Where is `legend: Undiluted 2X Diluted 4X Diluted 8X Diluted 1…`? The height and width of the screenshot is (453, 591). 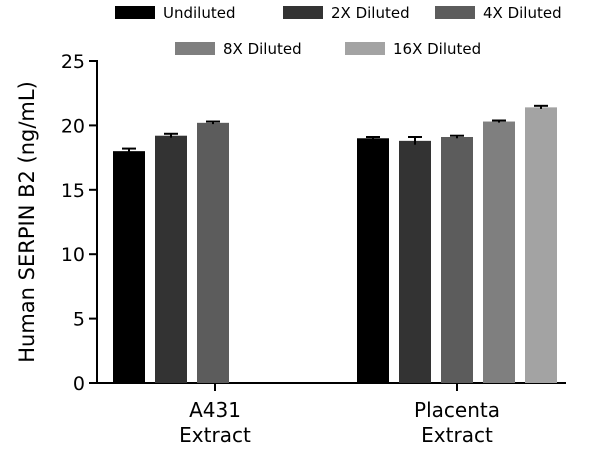 legend: Undiluted 2X Diluted 4X Diluted 8X Diluted 1… is located at coordinates (338, 31).